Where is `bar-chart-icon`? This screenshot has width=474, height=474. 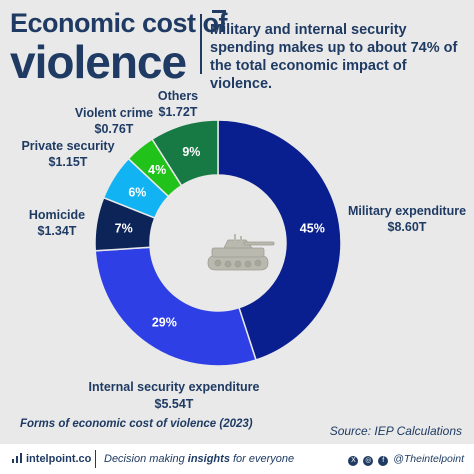
bar-chart-icon is located at coordinates (17, 458).